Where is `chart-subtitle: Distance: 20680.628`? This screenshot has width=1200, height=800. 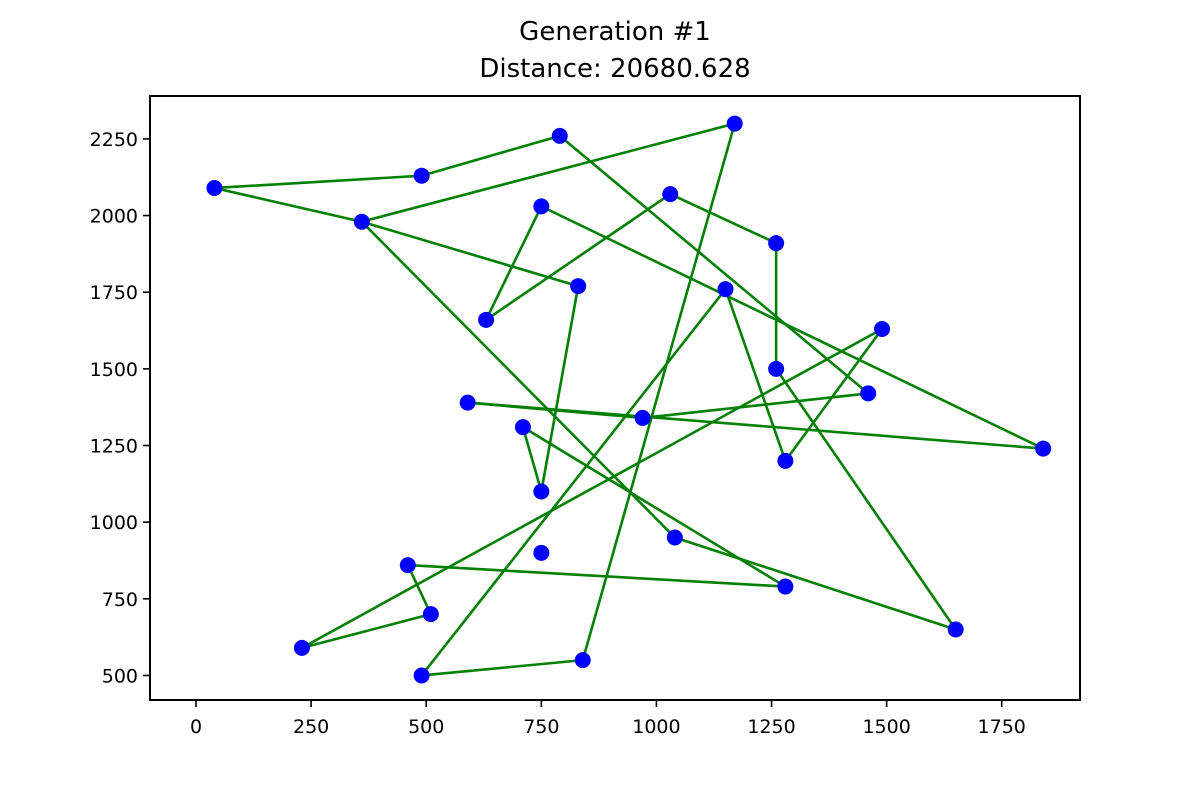 chart-subtitle: Distance: 20680.628 is located at coordinates (614, 69).